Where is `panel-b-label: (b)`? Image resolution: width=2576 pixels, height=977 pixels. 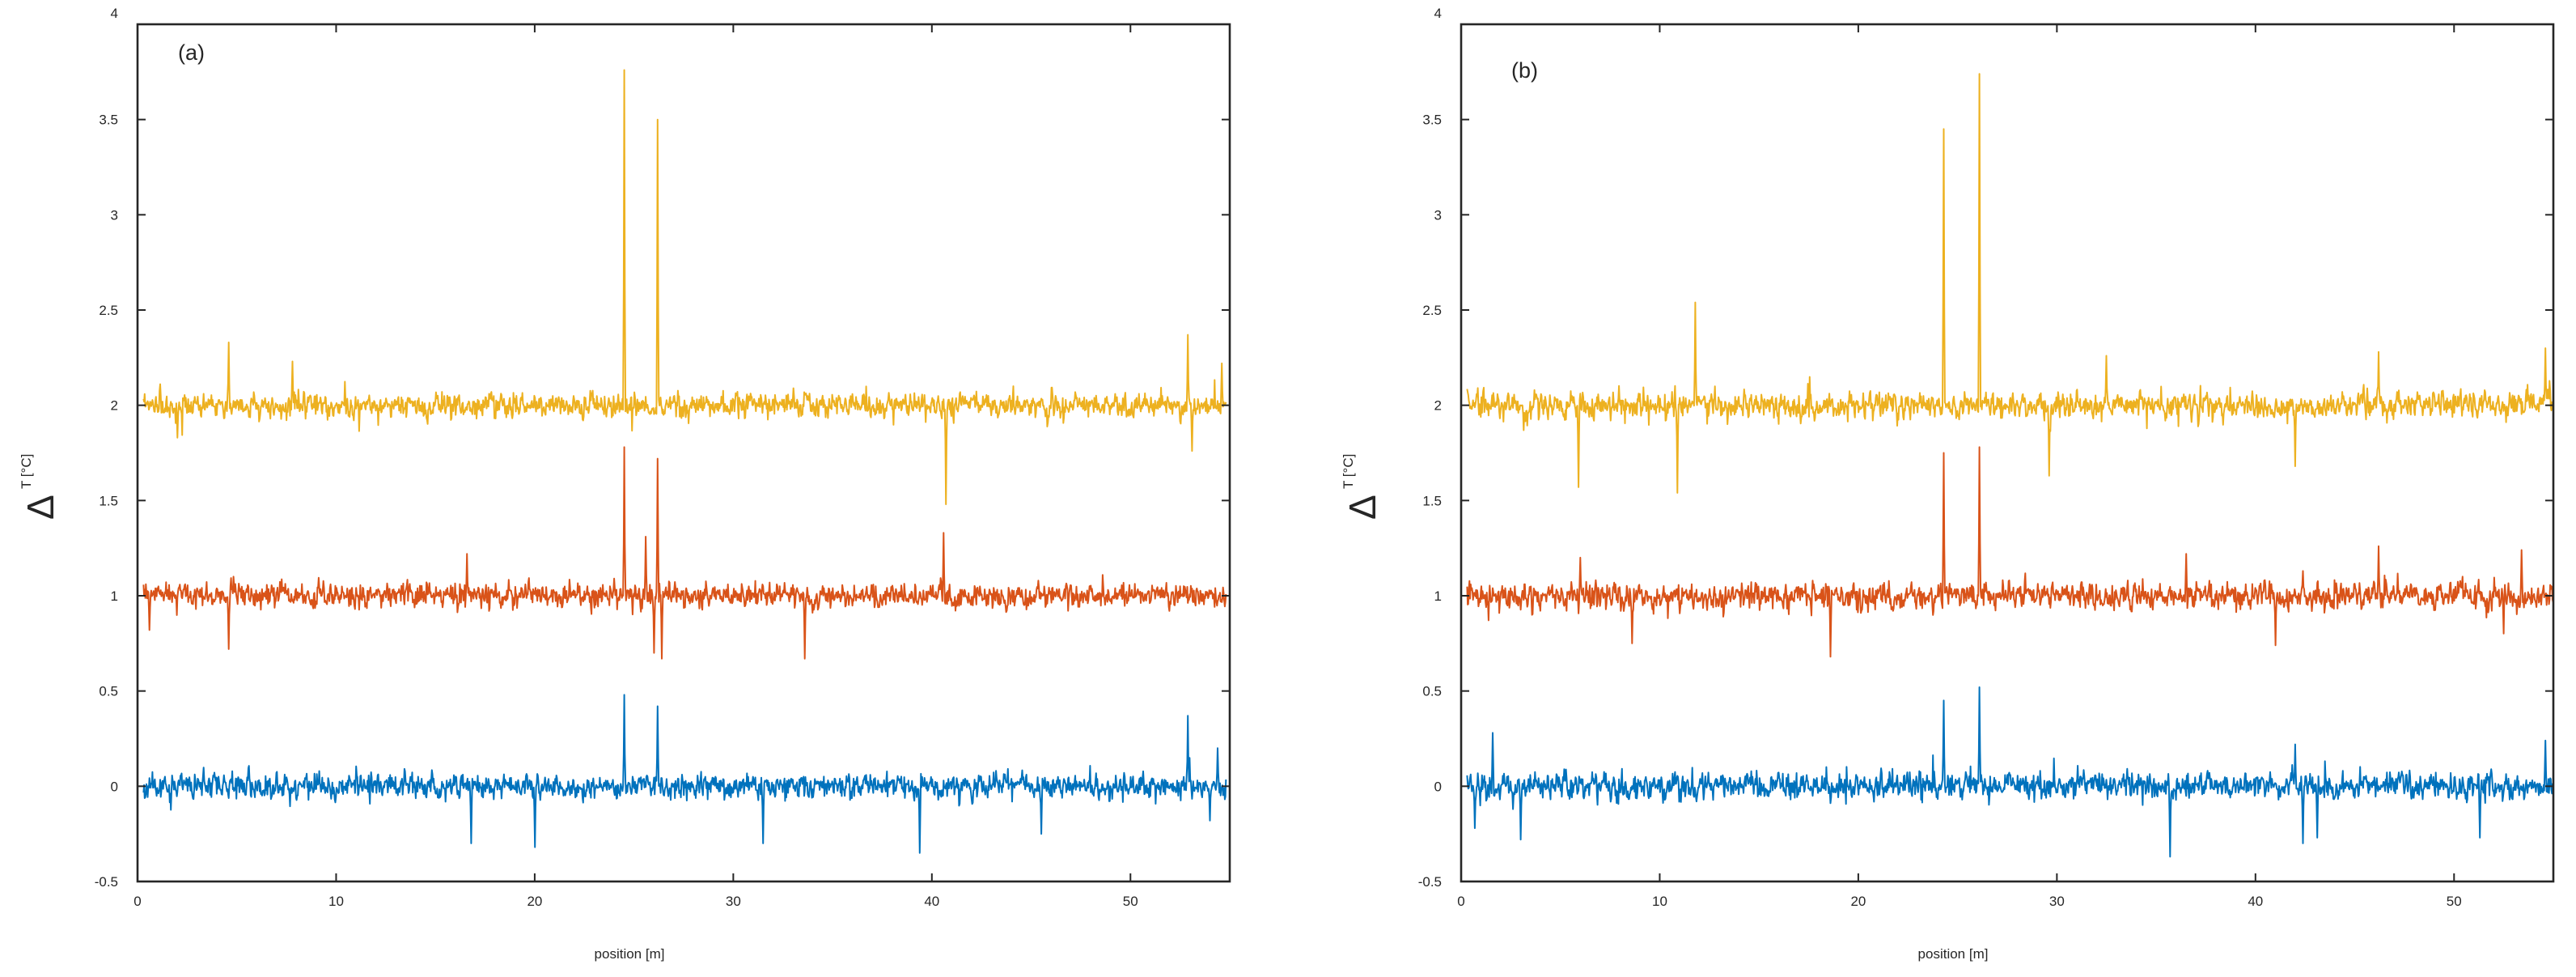
panel-b-label: (b) is located at coordinates (1524, 70).